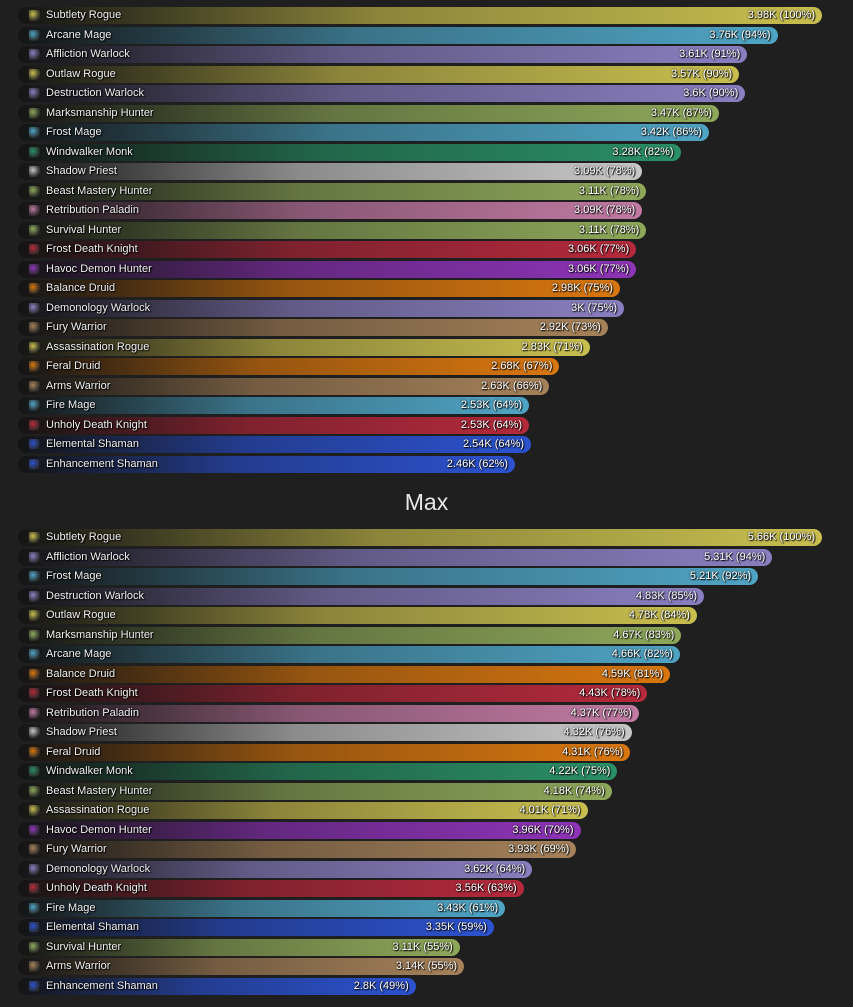  What do you see at coordinates (81, 673) in the screenshot?
I see `bar-label: Balance Druid` at bounding box center [81, 673].